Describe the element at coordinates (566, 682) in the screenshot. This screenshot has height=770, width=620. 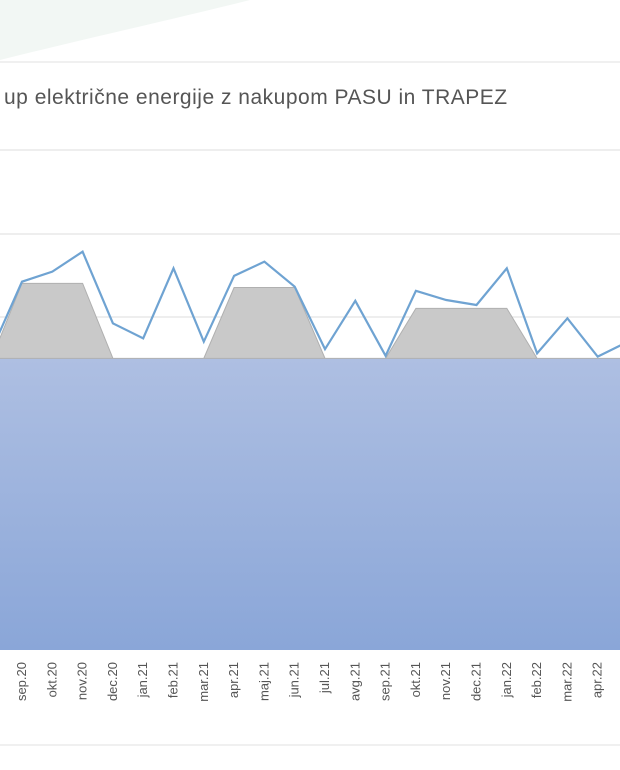
I see `x-tick-label: mar.22` at that location.